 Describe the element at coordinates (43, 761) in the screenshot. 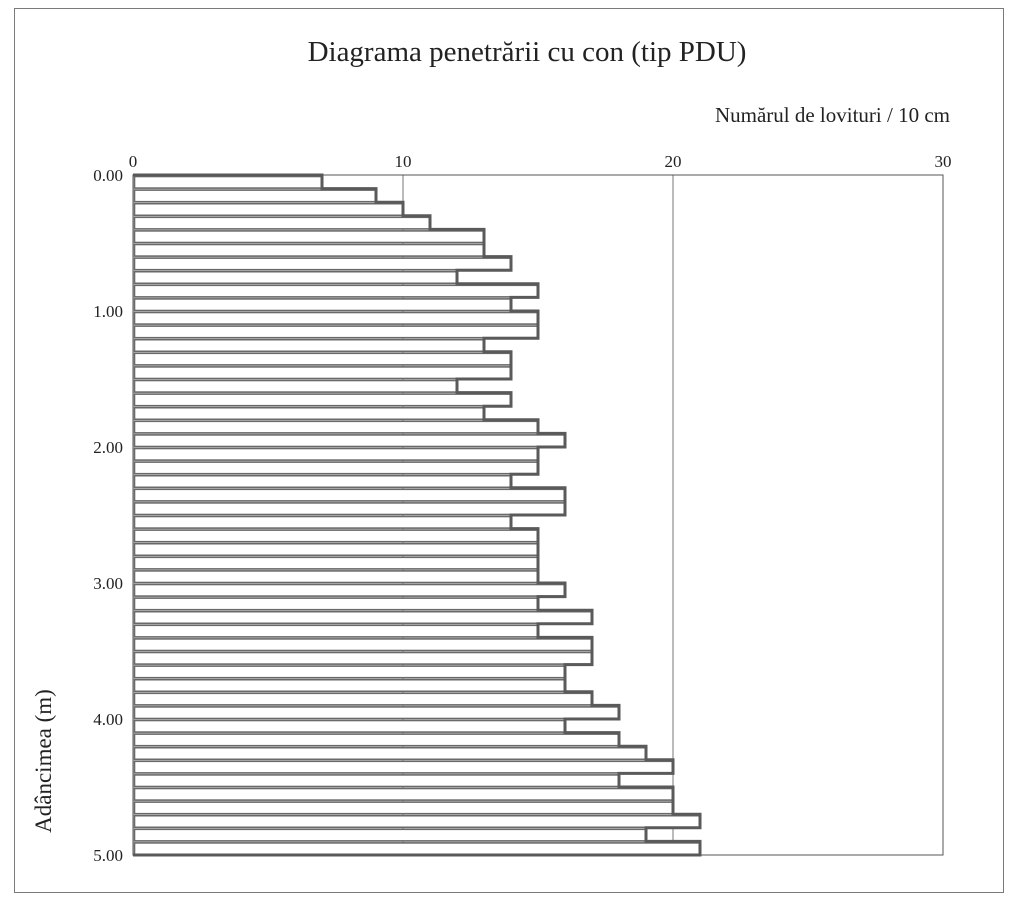

I see `y-axis-title: Adâncimea (m)` at that location.